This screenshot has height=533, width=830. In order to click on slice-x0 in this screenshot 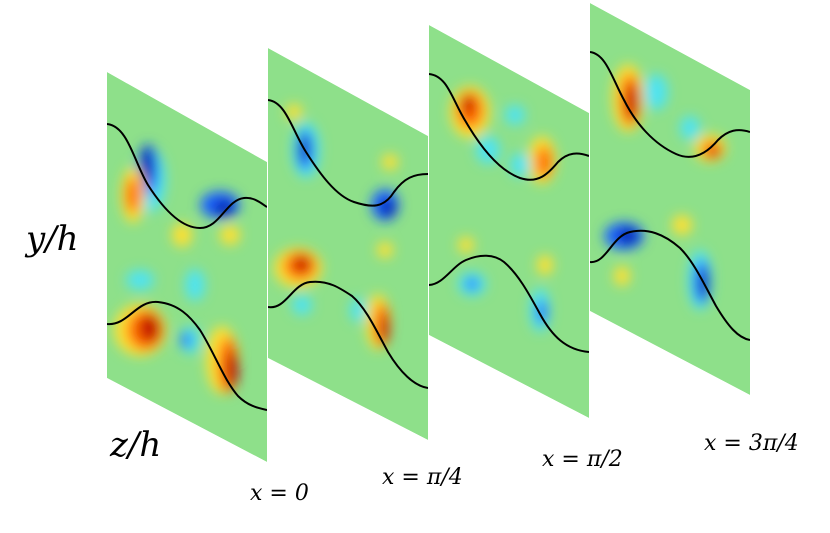, I will do `click(187, 267)`.